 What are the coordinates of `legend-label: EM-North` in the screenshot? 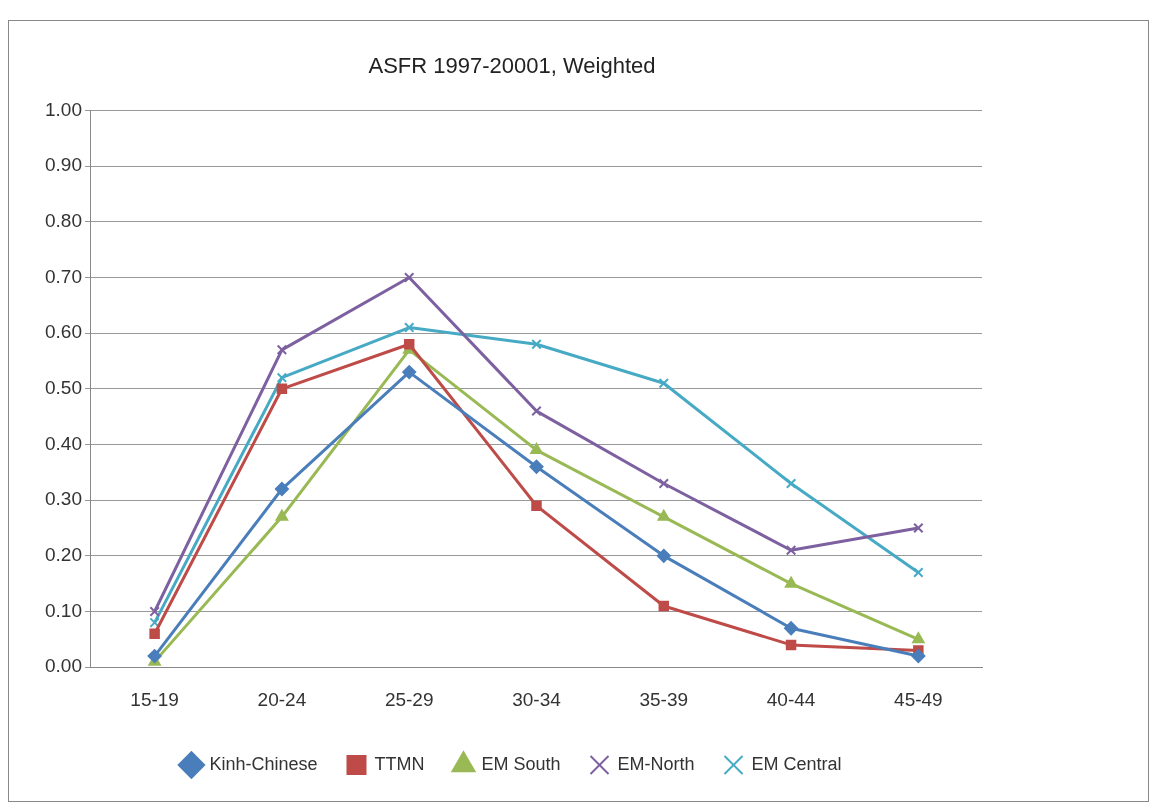 It's located at (656, 763).